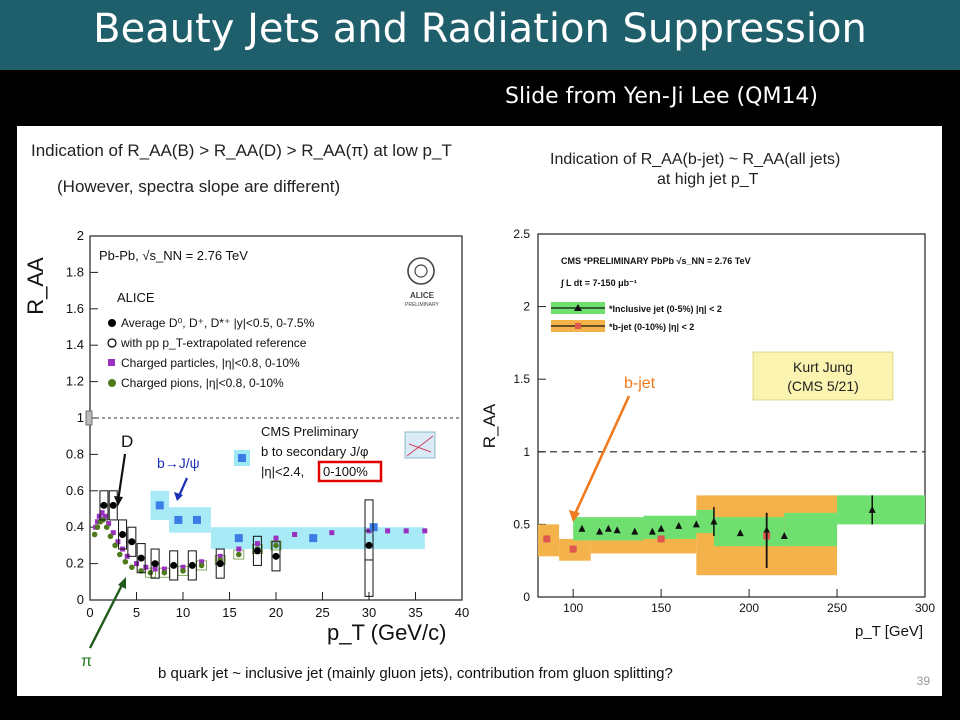  I want to click on left-ytick-label: 1.8, so click(75, 271).